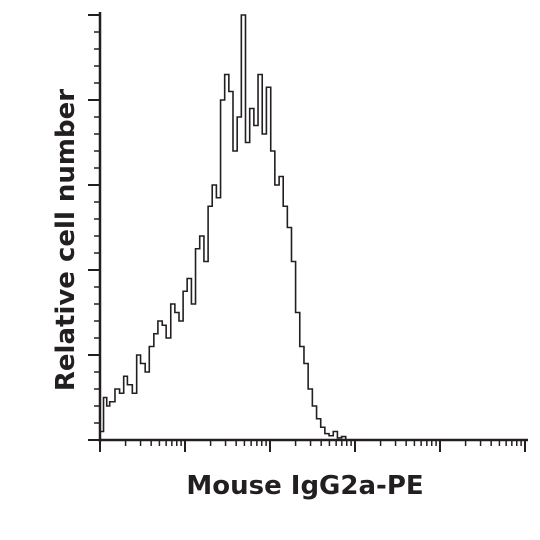  Describe the element at coordinates (66, 240) in the screenshot. I see `y-axis-title: Relative cell number` at that location.